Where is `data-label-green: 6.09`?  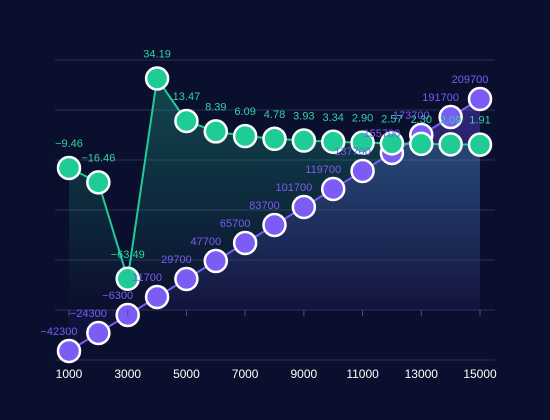 data-label-green: 6.09 is located at coordinates (244, 112).